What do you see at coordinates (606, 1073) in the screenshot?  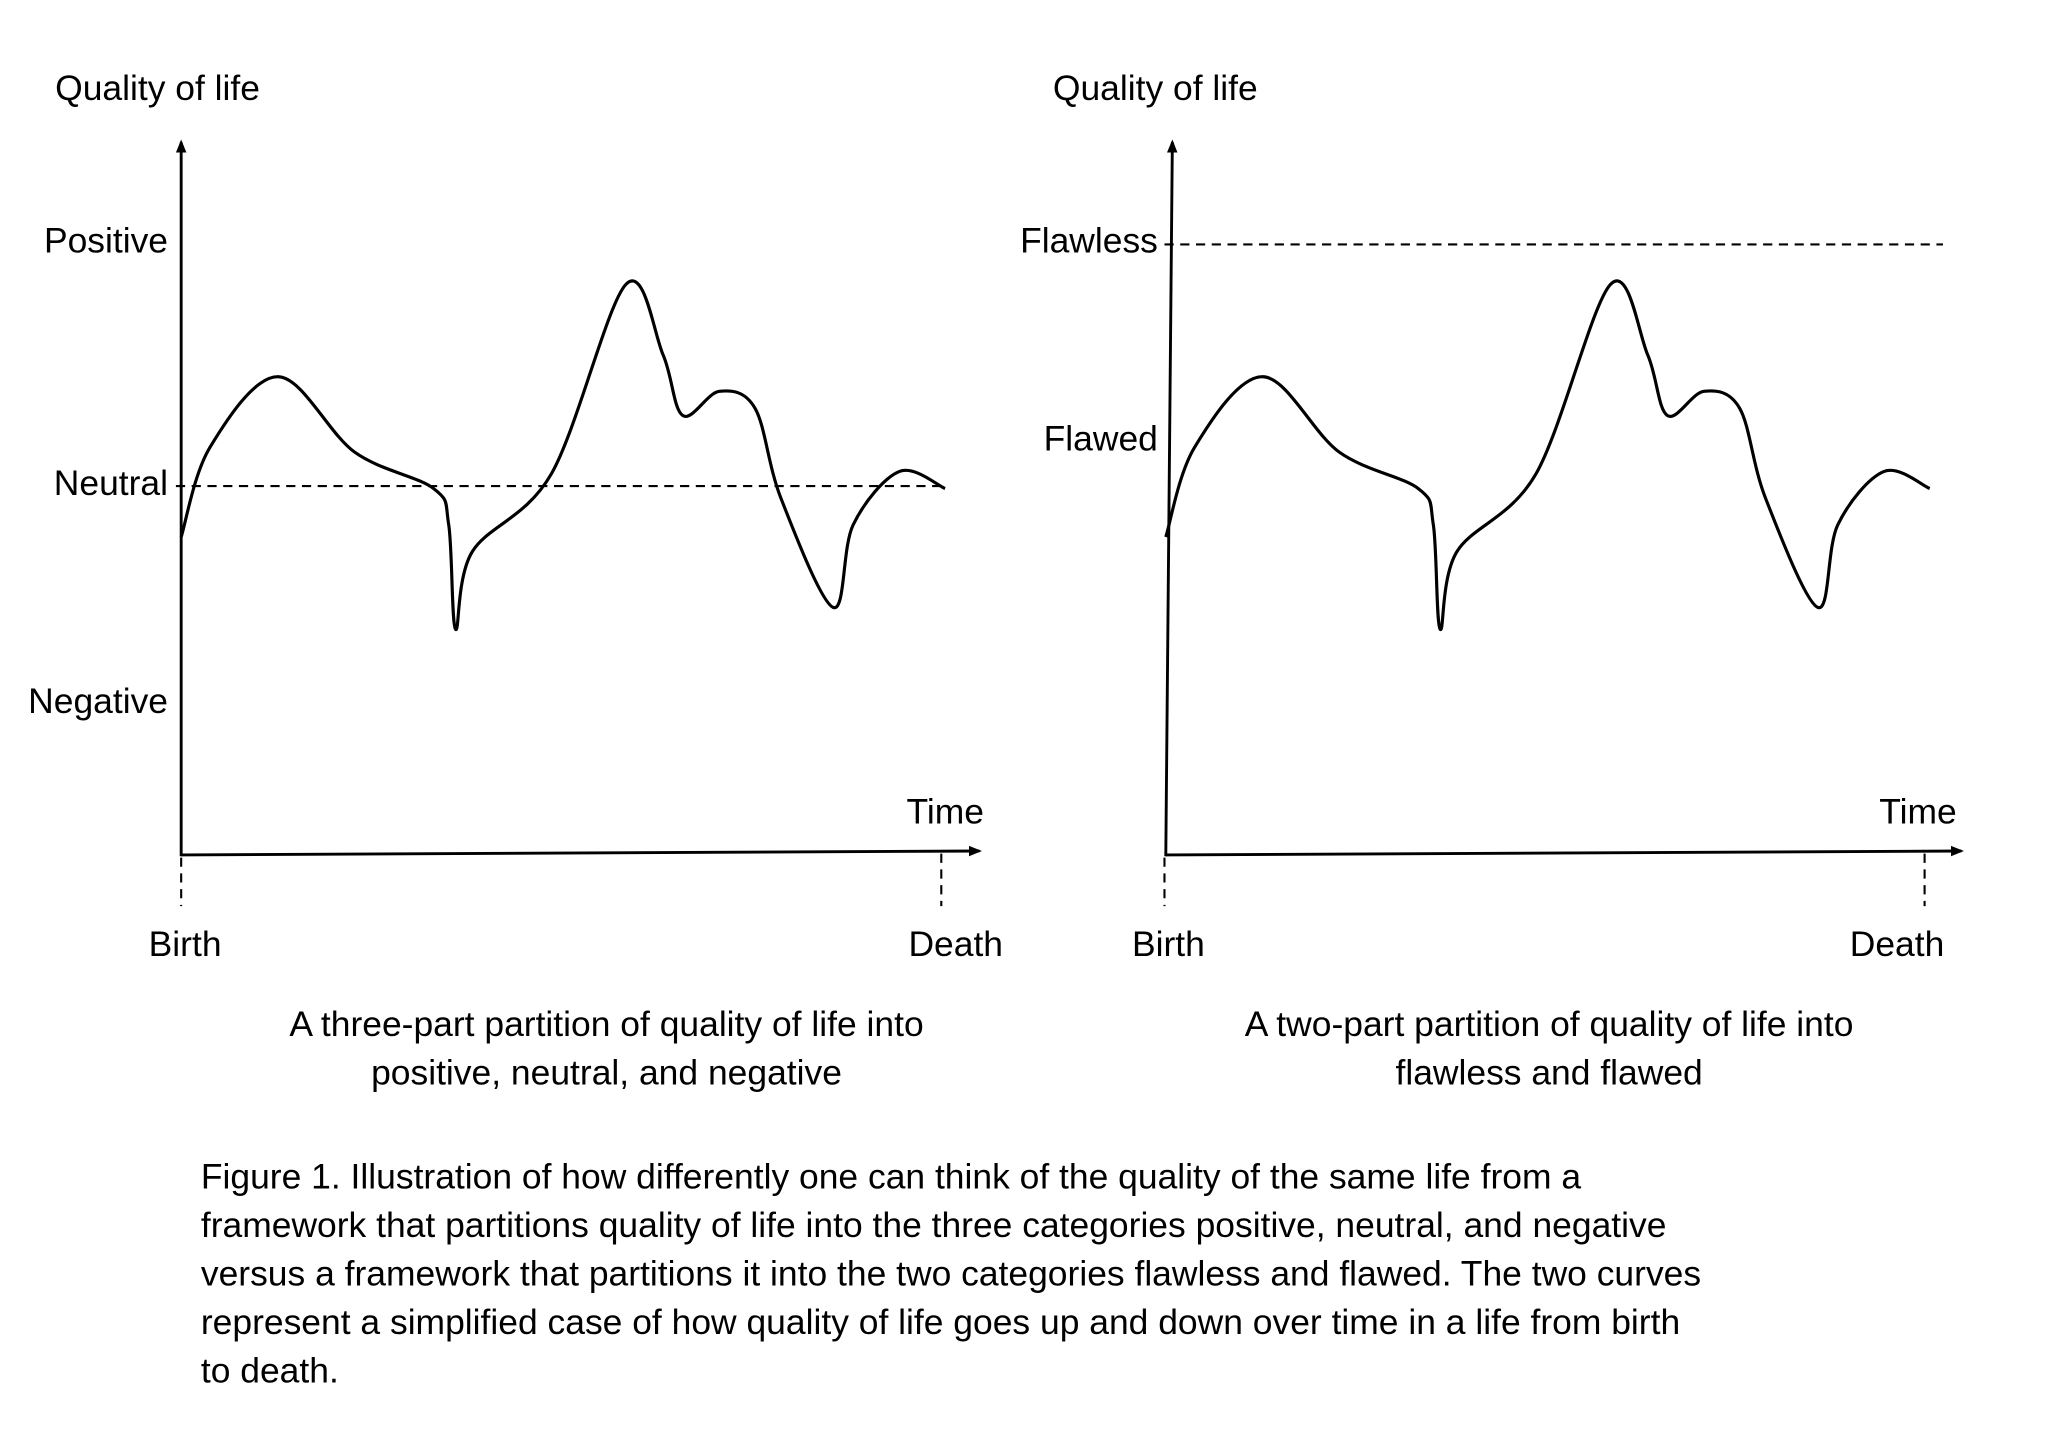 I see `panel-caption-line: positive, neutral, and negative` at bounding box center [606, 1073].